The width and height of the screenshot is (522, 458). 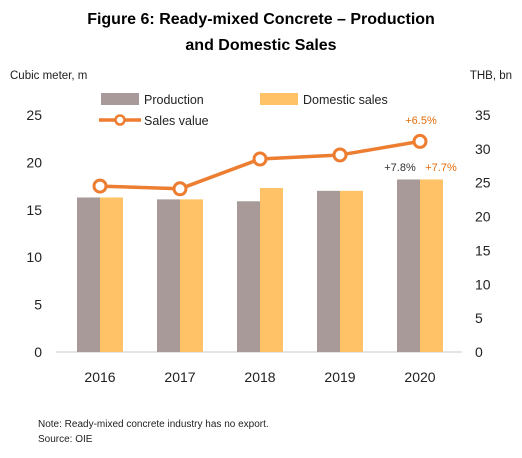 I want to click on sales-value-point-2017, so click(x=180, y=189).